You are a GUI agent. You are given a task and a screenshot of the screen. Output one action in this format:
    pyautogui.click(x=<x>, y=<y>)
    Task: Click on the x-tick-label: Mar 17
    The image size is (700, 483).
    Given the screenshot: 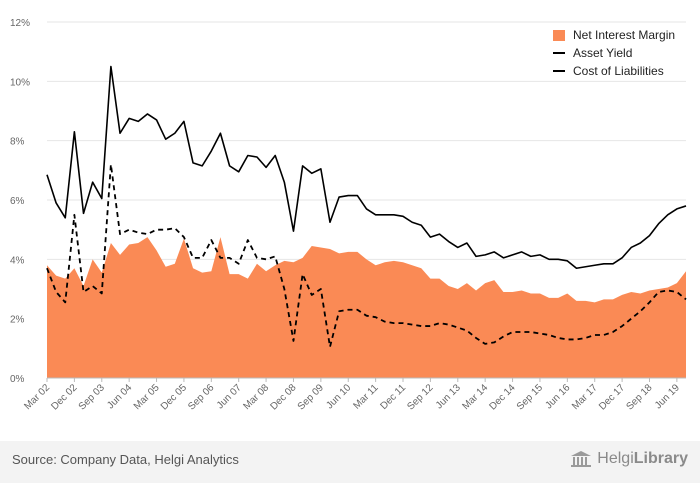 What is the action you would take?
    pyautogui.click(x=585, y=397)
    